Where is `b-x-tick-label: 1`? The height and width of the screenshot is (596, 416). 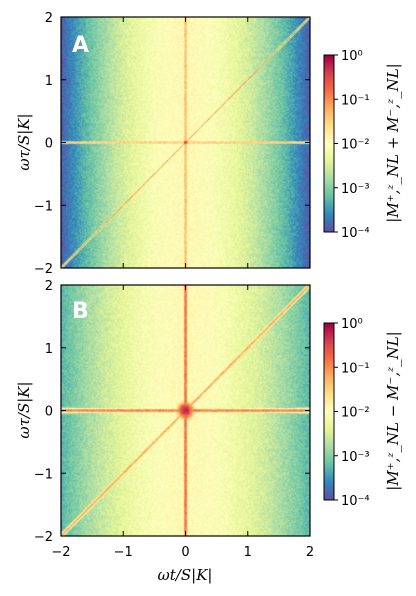 b-x-tick-label: 1 is located at coordinates (248, 552).